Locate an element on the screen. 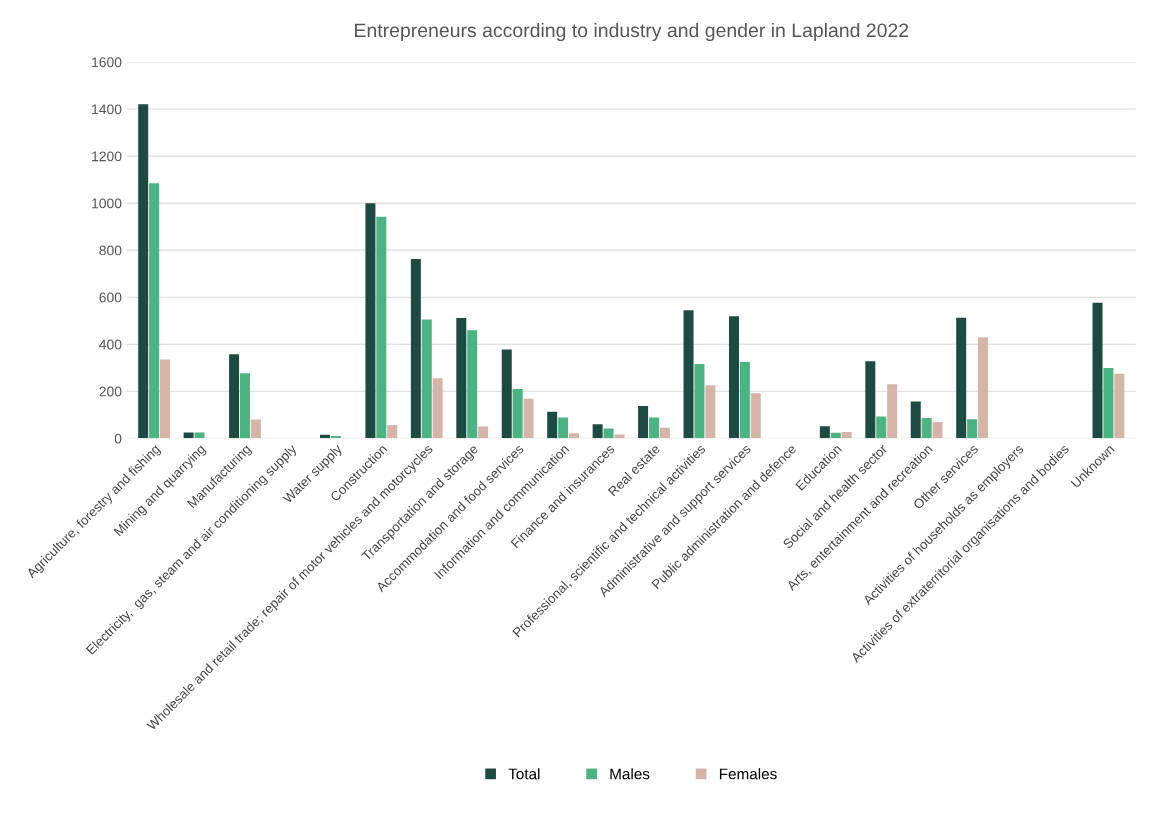  y-tick-label: 400 is located at coordinates (110, 344).